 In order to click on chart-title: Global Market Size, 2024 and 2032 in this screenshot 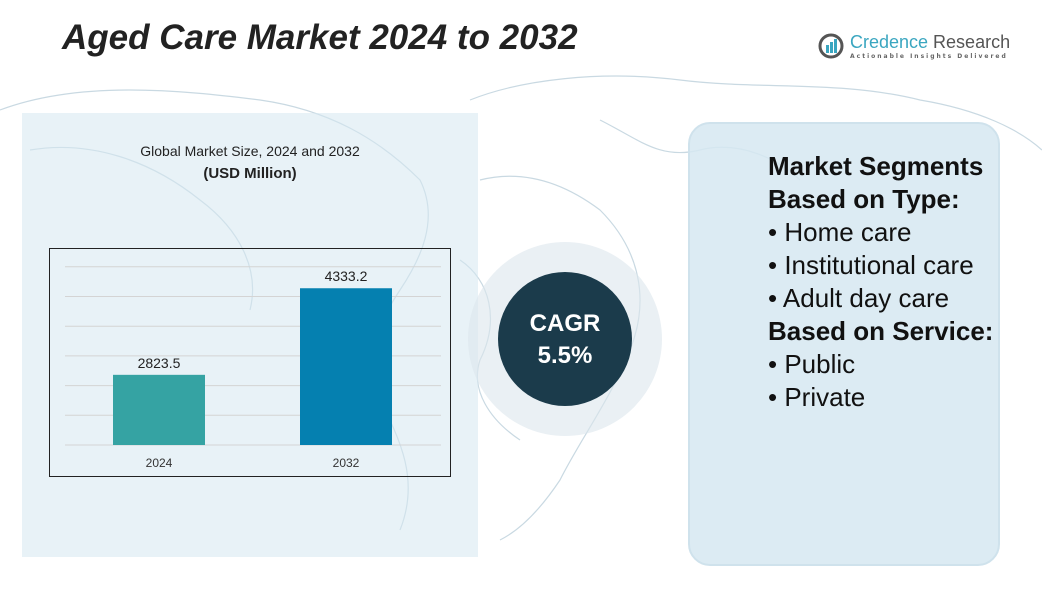, I will do `click(250, 151)`.